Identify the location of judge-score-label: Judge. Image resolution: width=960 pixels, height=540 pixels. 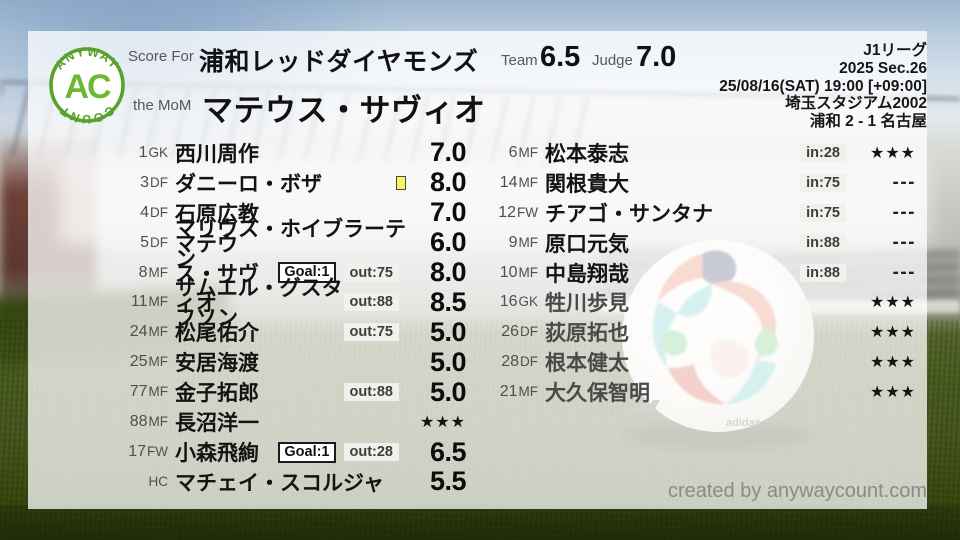
(612, 60).